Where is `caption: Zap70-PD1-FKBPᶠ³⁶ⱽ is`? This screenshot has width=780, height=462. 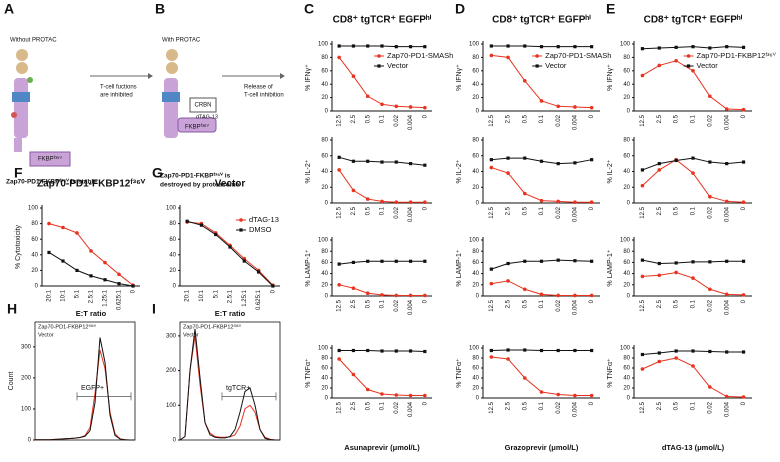 caption: Zap70-PD1-FKBPᶠ³⁶ⱽ is is located at coordinates (195, 176).